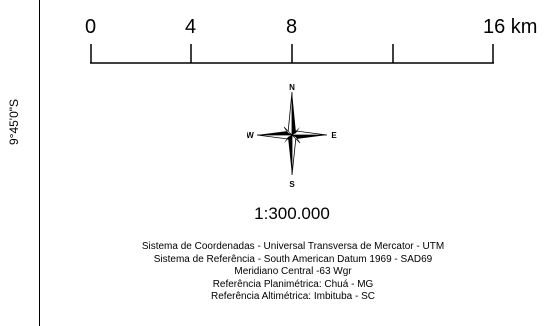  Describe the element at coordinates (334, 135) in the screenshot. I see `compass-east-label: E` at that location.